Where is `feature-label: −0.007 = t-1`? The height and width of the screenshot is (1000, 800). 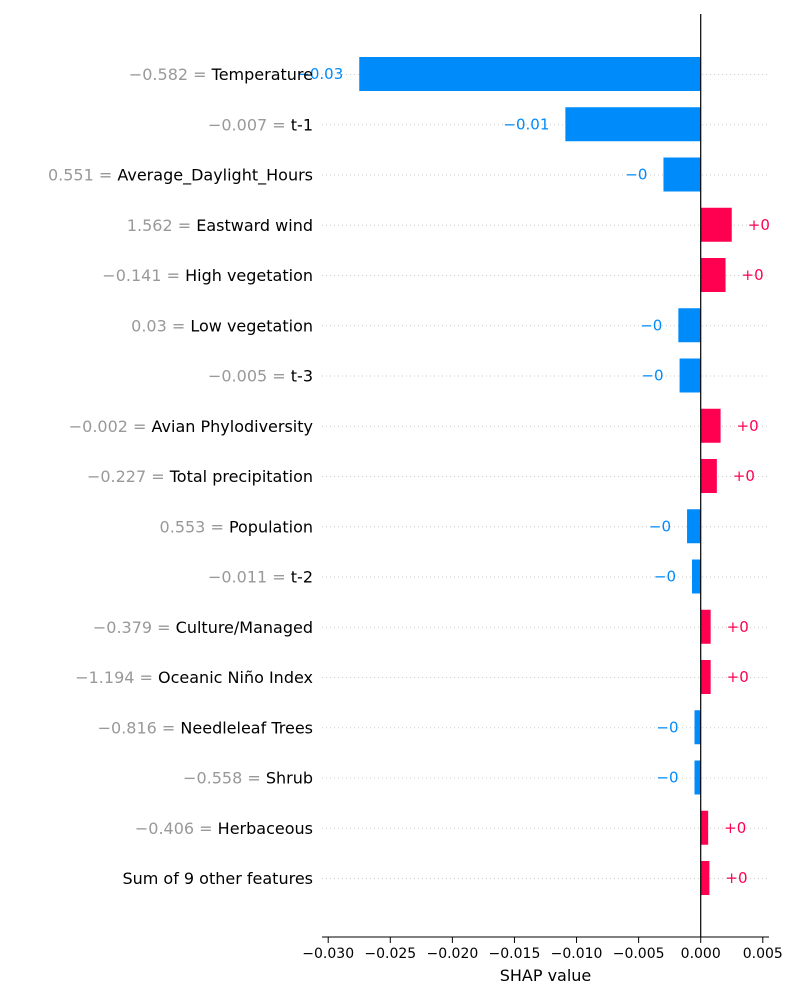 feature-label: −0.007 = t-1 is located at coordinates (260, 124).